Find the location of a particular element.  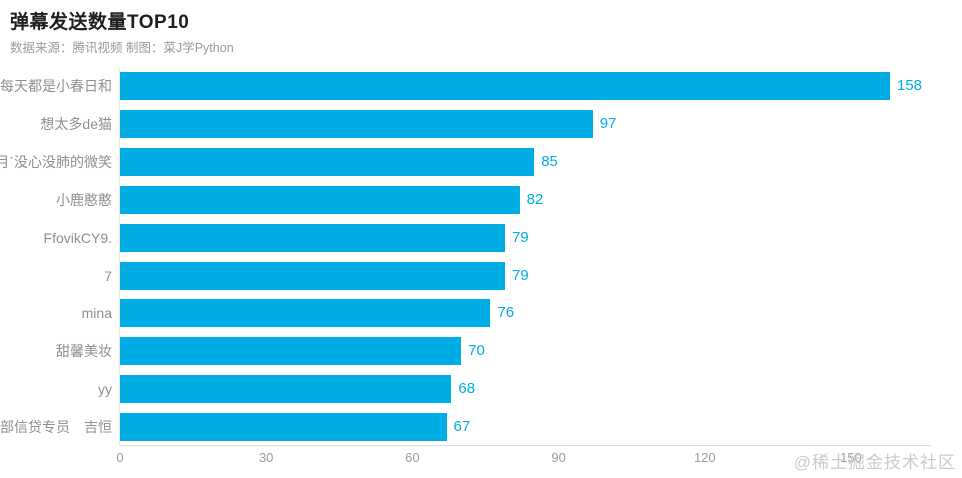

category-label: 小鹿憨憨 is located at coordinates (84, 199).